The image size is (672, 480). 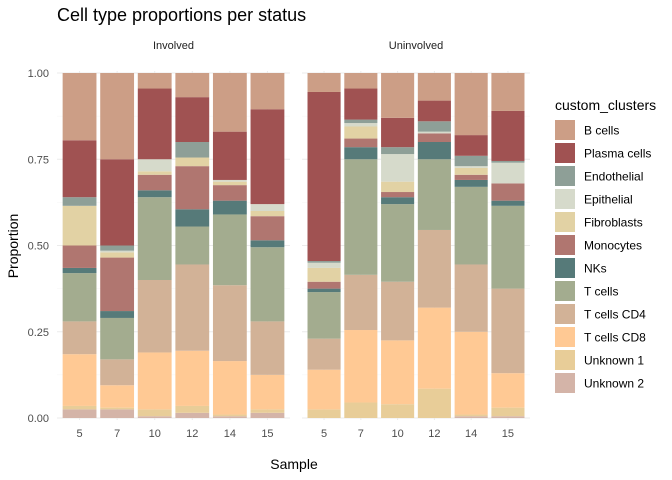 What do you see at coordinates (471, 434) in the screenshot?
I see `x-tick-label: 14` at bounding box center [471, 434].